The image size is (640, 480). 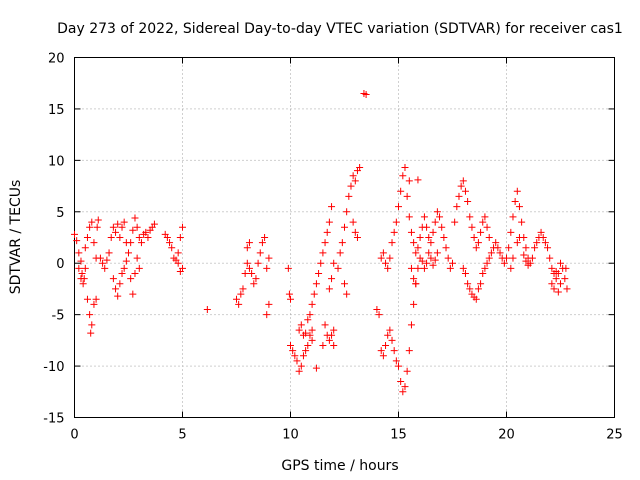 I want to click on y-tick-label: 0, so click(x=60, y=264).